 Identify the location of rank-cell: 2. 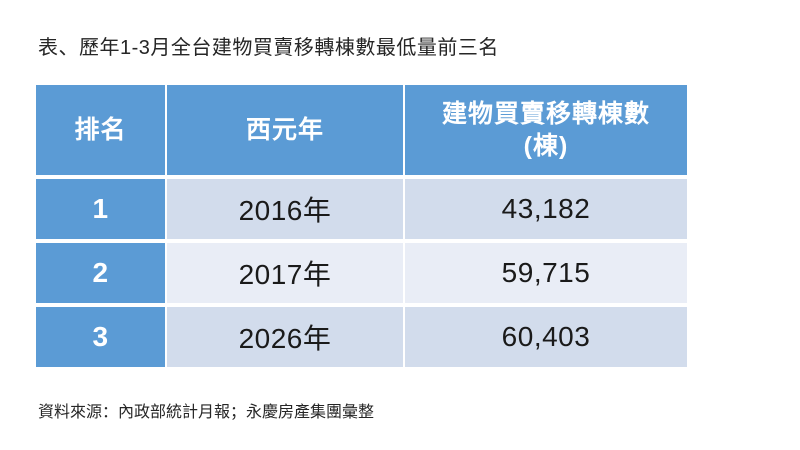
(101, 272).